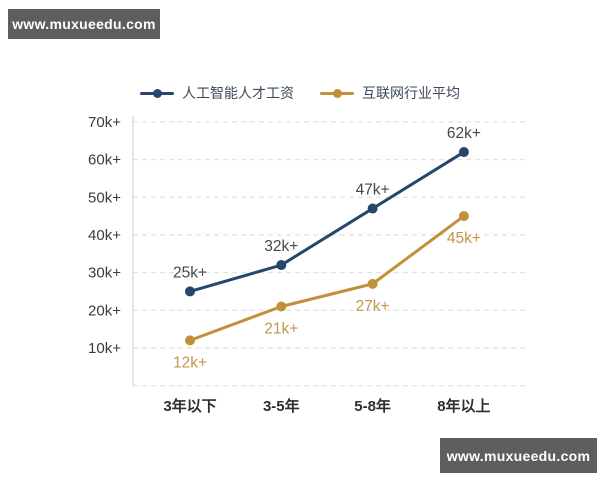 This screenshot has height=480, width=600. What do you see at coordinates (190, 272) in the screenshot?
I see `data-point-label: 25k+` at bounding box center [190, 272].